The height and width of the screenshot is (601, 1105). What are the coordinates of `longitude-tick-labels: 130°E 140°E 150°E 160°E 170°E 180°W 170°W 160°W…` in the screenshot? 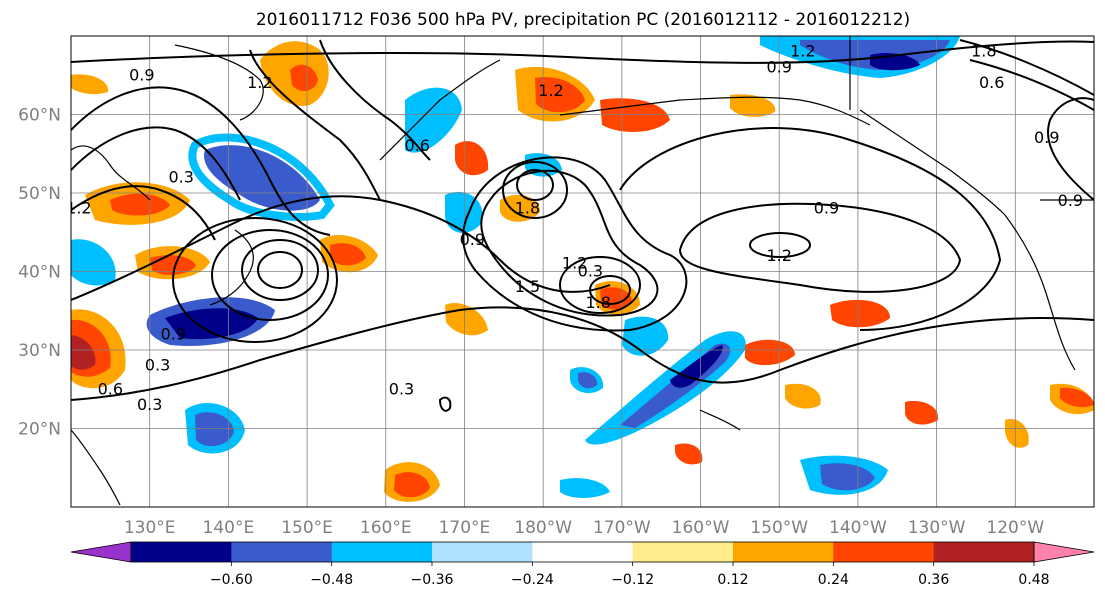 It's located at (584, 528).